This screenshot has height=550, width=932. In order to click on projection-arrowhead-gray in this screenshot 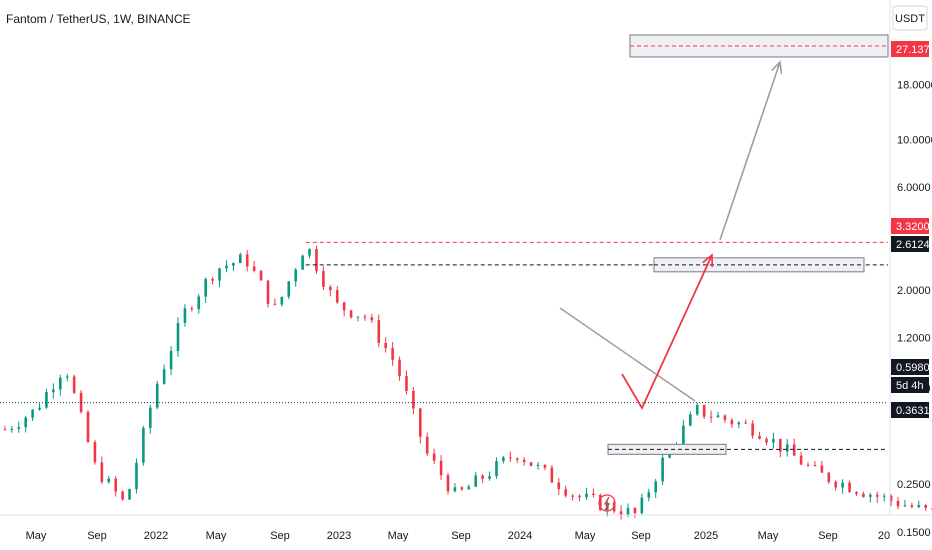, I will do `click(777, 67)`.